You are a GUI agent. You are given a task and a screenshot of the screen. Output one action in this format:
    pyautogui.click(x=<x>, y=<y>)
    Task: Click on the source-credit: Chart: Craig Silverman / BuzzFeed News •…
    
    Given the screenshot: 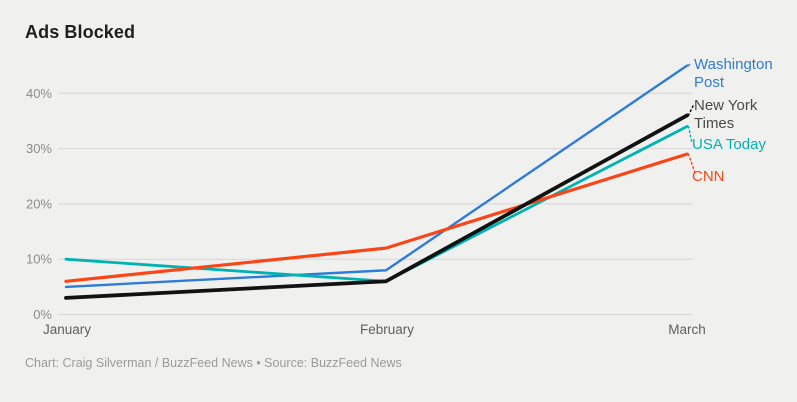 What is the action you would take?
    pyautogui.click(x=213, y=363)
    